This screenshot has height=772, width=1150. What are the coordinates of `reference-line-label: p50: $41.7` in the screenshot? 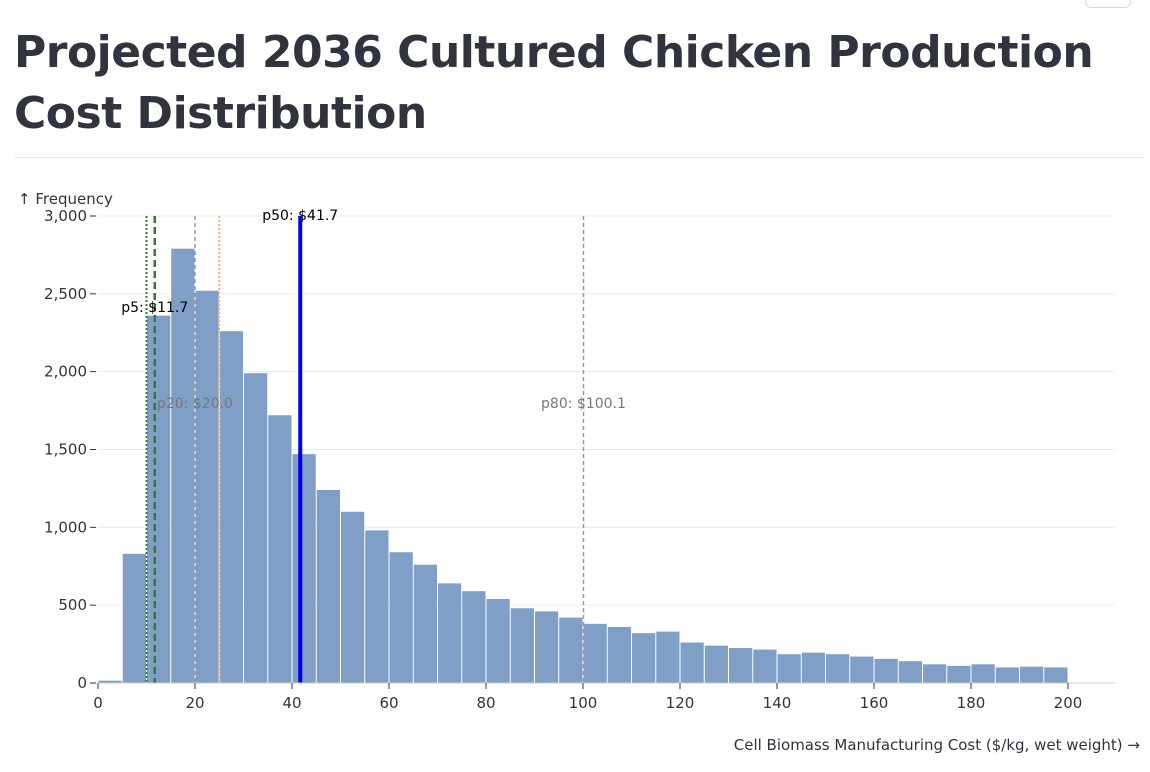 It's located at (300, 216).